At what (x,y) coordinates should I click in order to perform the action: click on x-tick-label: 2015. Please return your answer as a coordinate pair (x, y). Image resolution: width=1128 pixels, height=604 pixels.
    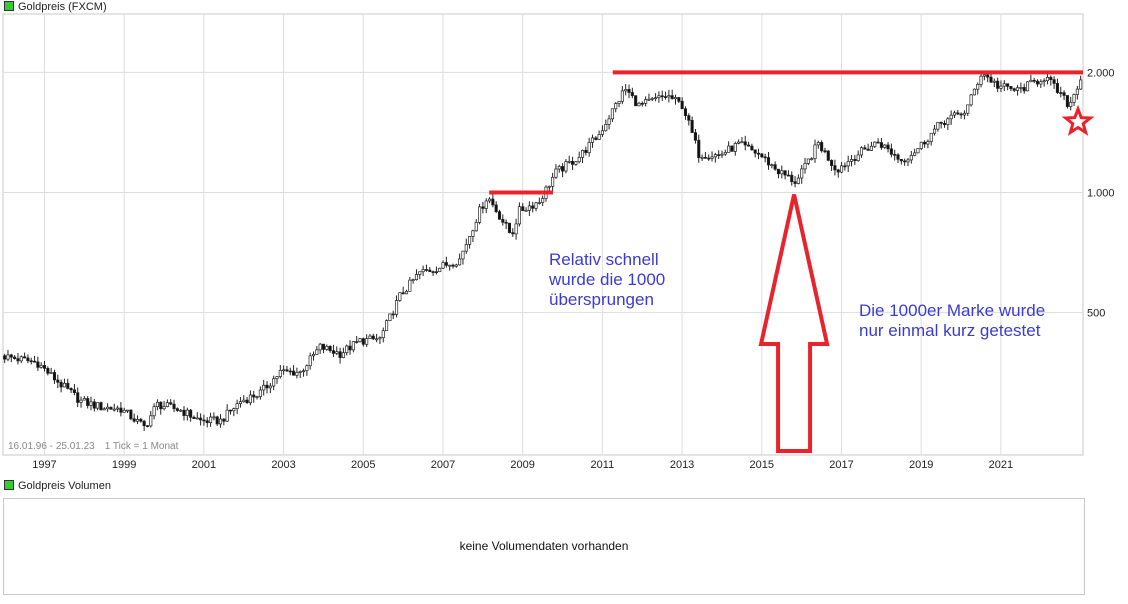
    Looking at the image, I should click on (762, 465).